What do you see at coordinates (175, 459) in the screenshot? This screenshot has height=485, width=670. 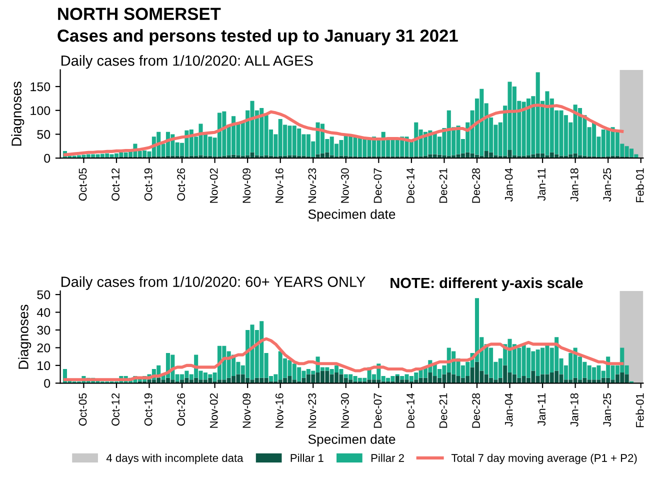 I see `legend-label: 4 days with incomplete data` at bounding box center [175, 459].